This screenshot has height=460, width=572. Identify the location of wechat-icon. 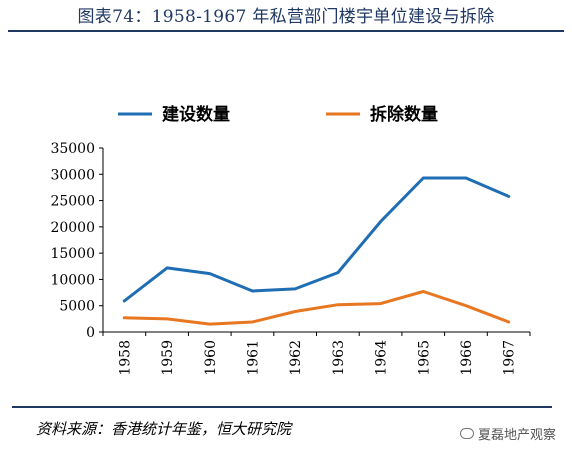
(466, 433).